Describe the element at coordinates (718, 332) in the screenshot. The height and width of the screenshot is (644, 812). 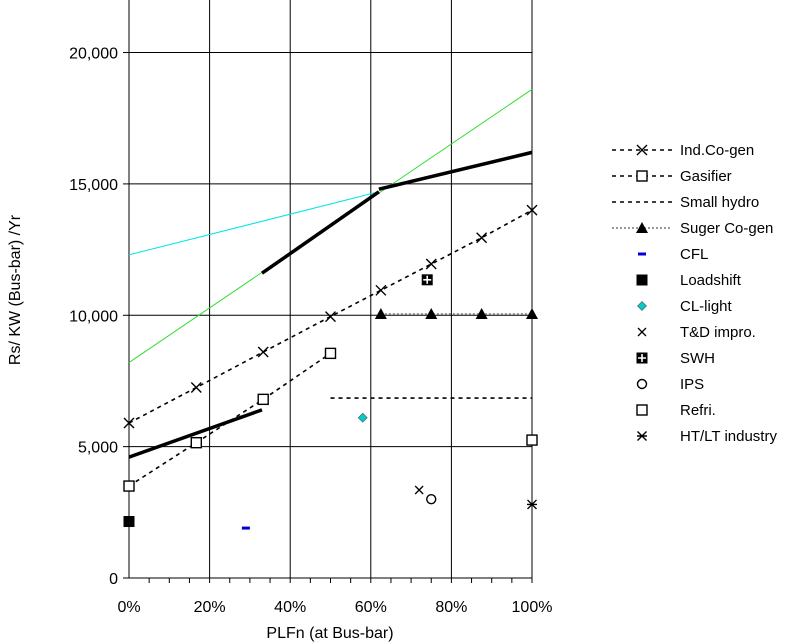
I see `legend-label: T&D impro.` at that location.